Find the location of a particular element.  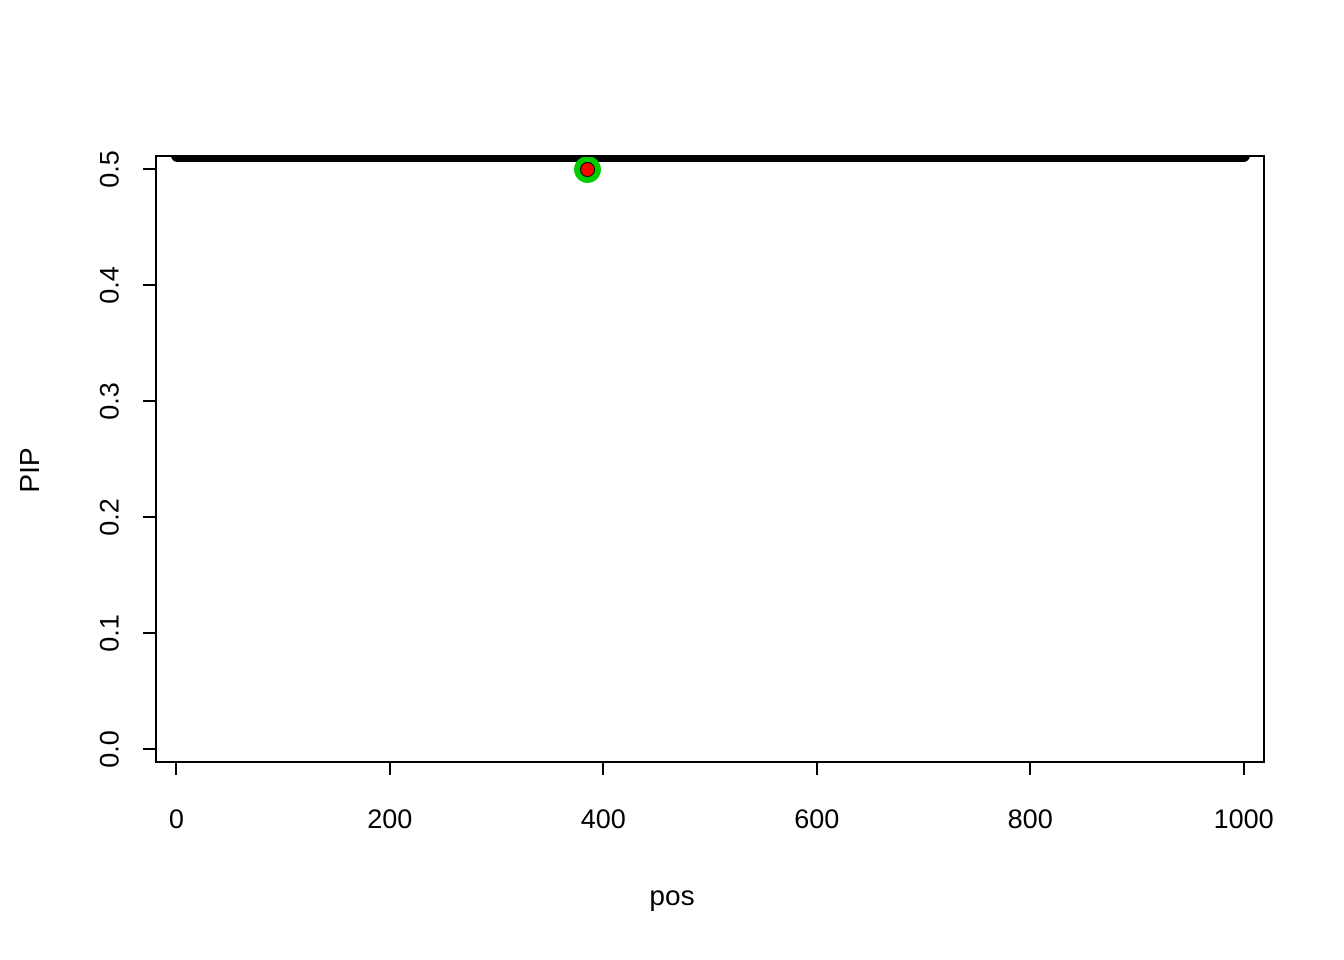

y-axis-tick-label: 0.0 is located at coordinates (109, 748).